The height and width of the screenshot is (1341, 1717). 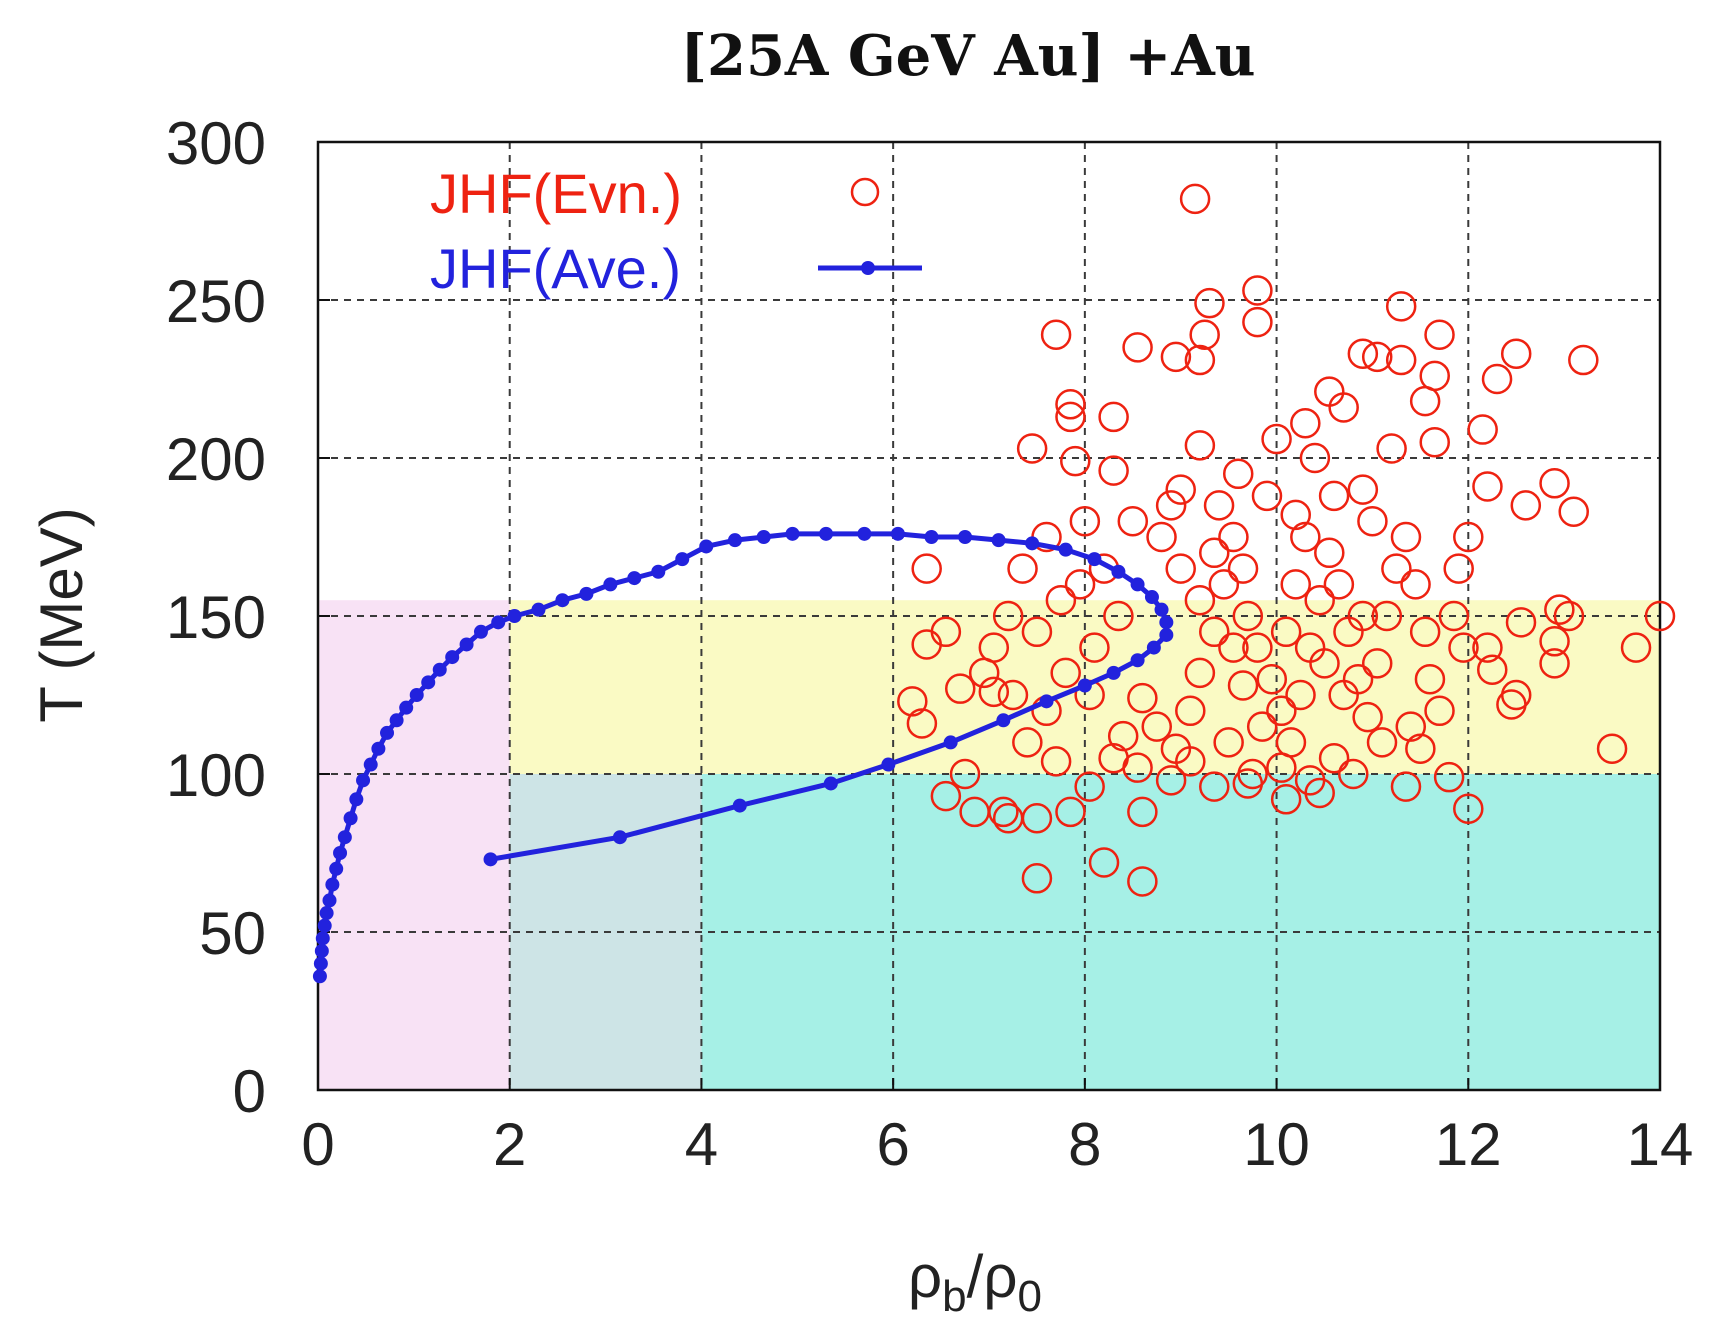 I want to click on y-tick-label: 50, so click(x=232, y=933).